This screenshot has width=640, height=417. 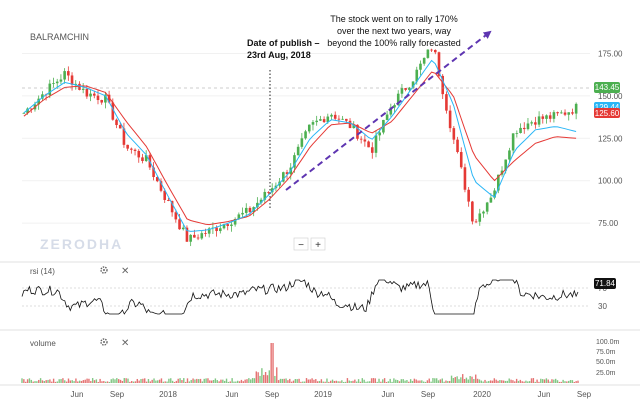 I want to click on x-tick-label: 2020, so click(x=482, y=394).